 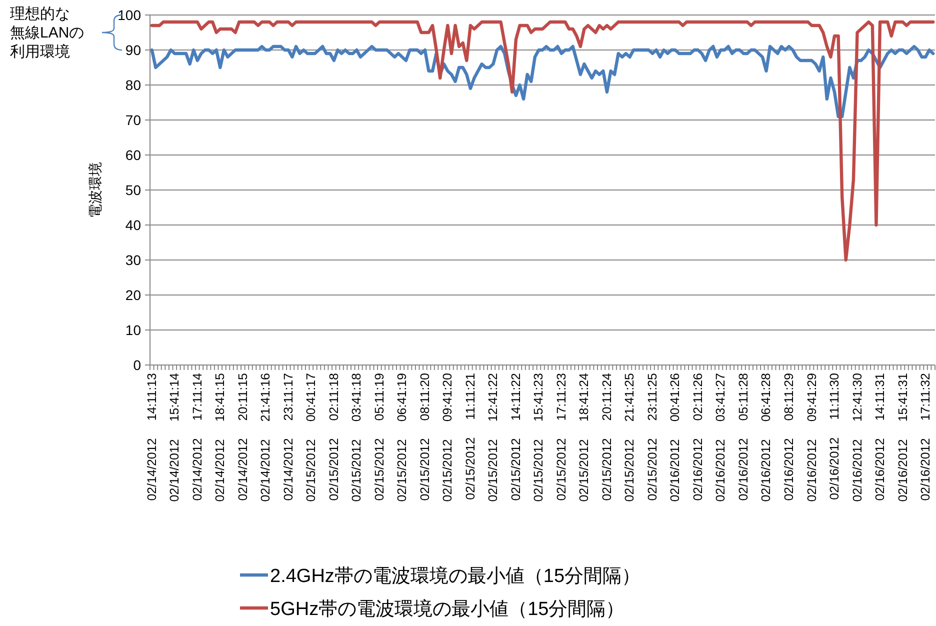 What do you see at coordinates (721, 437) in the screenshot?
I see `x-tick-label: 02/16/2012 03:41:27` at bounding box center [721, 437].